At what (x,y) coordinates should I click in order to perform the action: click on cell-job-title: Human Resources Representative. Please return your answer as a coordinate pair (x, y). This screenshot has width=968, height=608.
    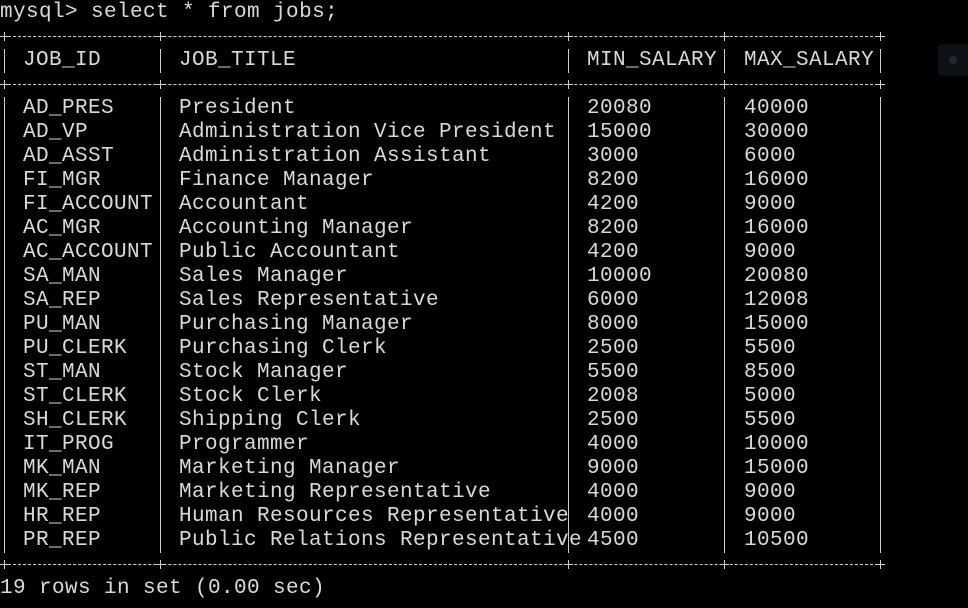
    Looking at the image, I should click on (374, 516).